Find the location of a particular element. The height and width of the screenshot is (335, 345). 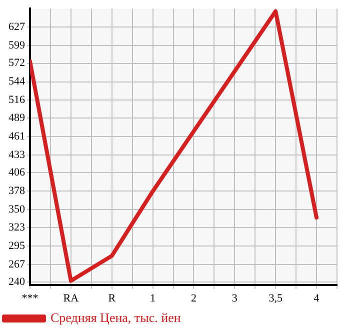

y-tick-label: 627 is located at coordinates (17, 26).